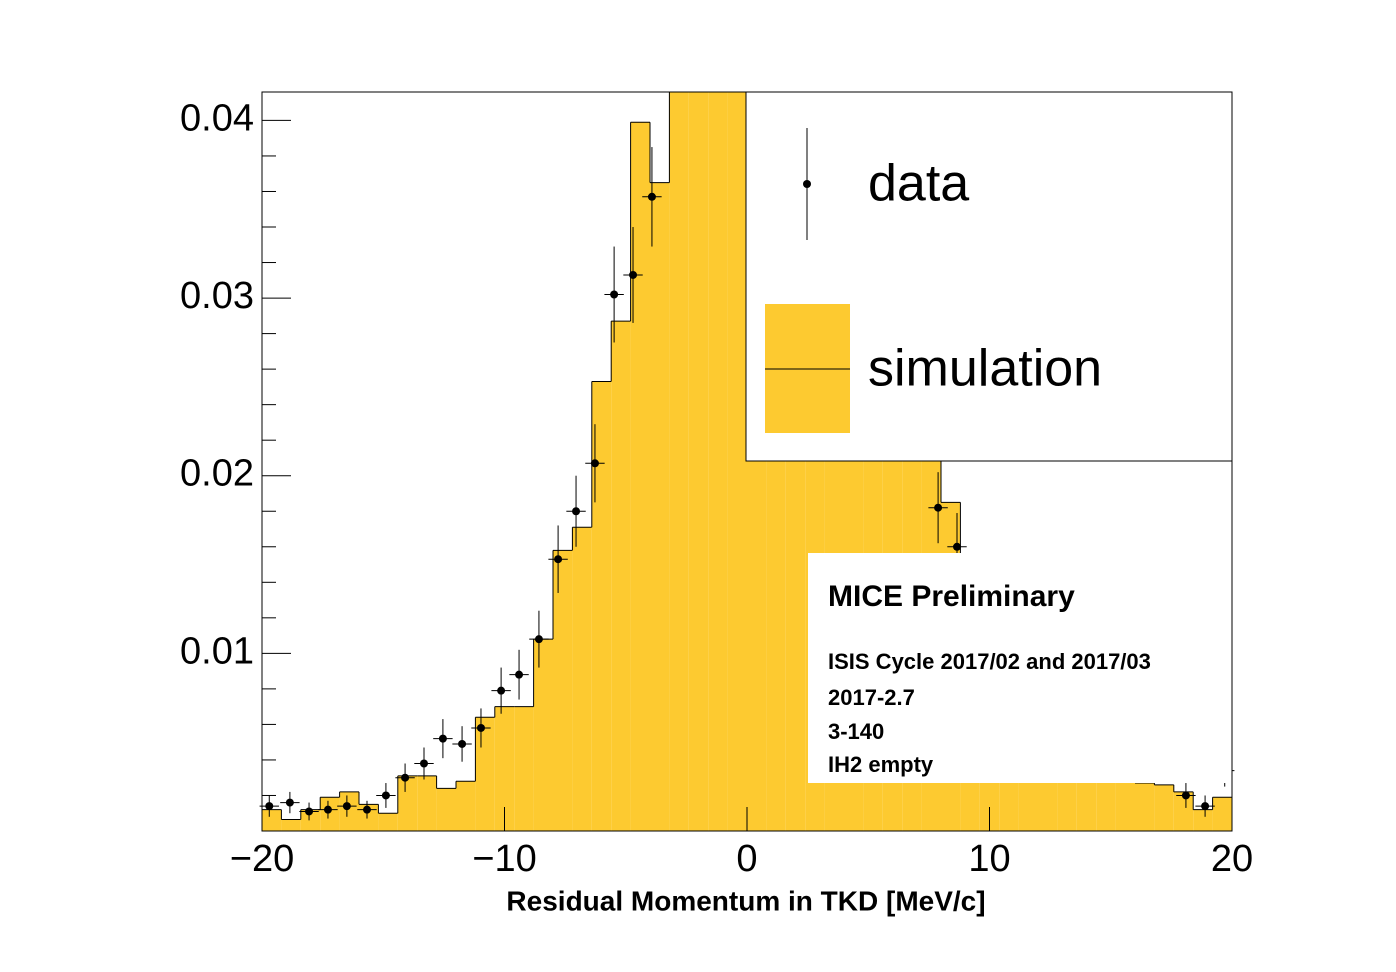  What do you see at coordinates (746, 859) in the screenshot?
I see `x-tick-label: 0` at bounding box center [746, 859].